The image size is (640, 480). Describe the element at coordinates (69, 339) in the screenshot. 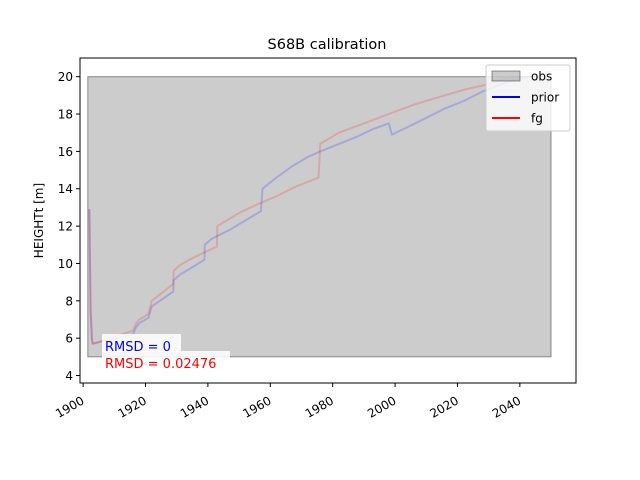

I see `y-tick-label: 6` at that location.